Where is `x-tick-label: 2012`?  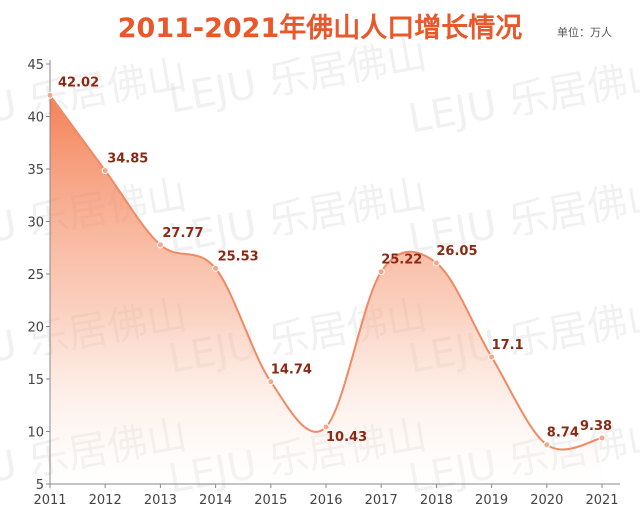 x-tick-label: 2012 is located at coordinates (105, 500).